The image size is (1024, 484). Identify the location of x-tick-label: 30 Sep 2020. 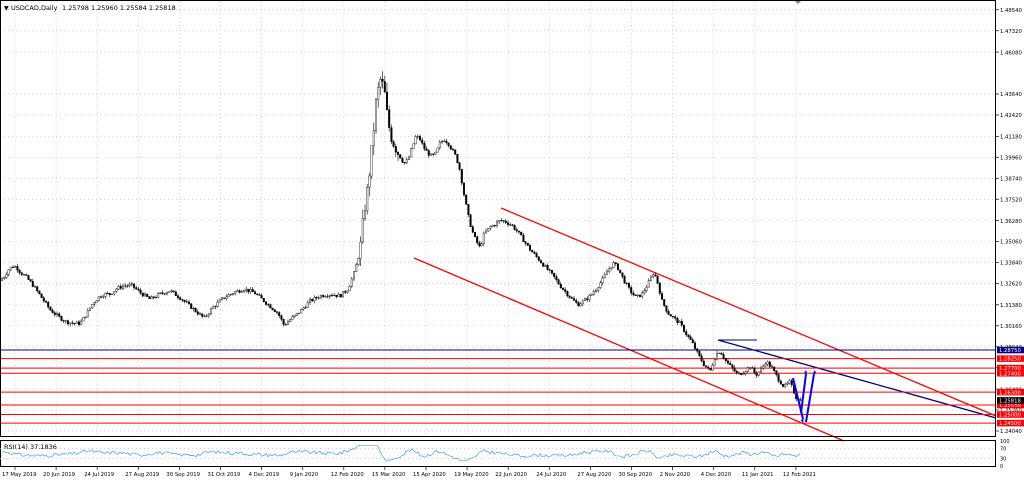
(636, 475).